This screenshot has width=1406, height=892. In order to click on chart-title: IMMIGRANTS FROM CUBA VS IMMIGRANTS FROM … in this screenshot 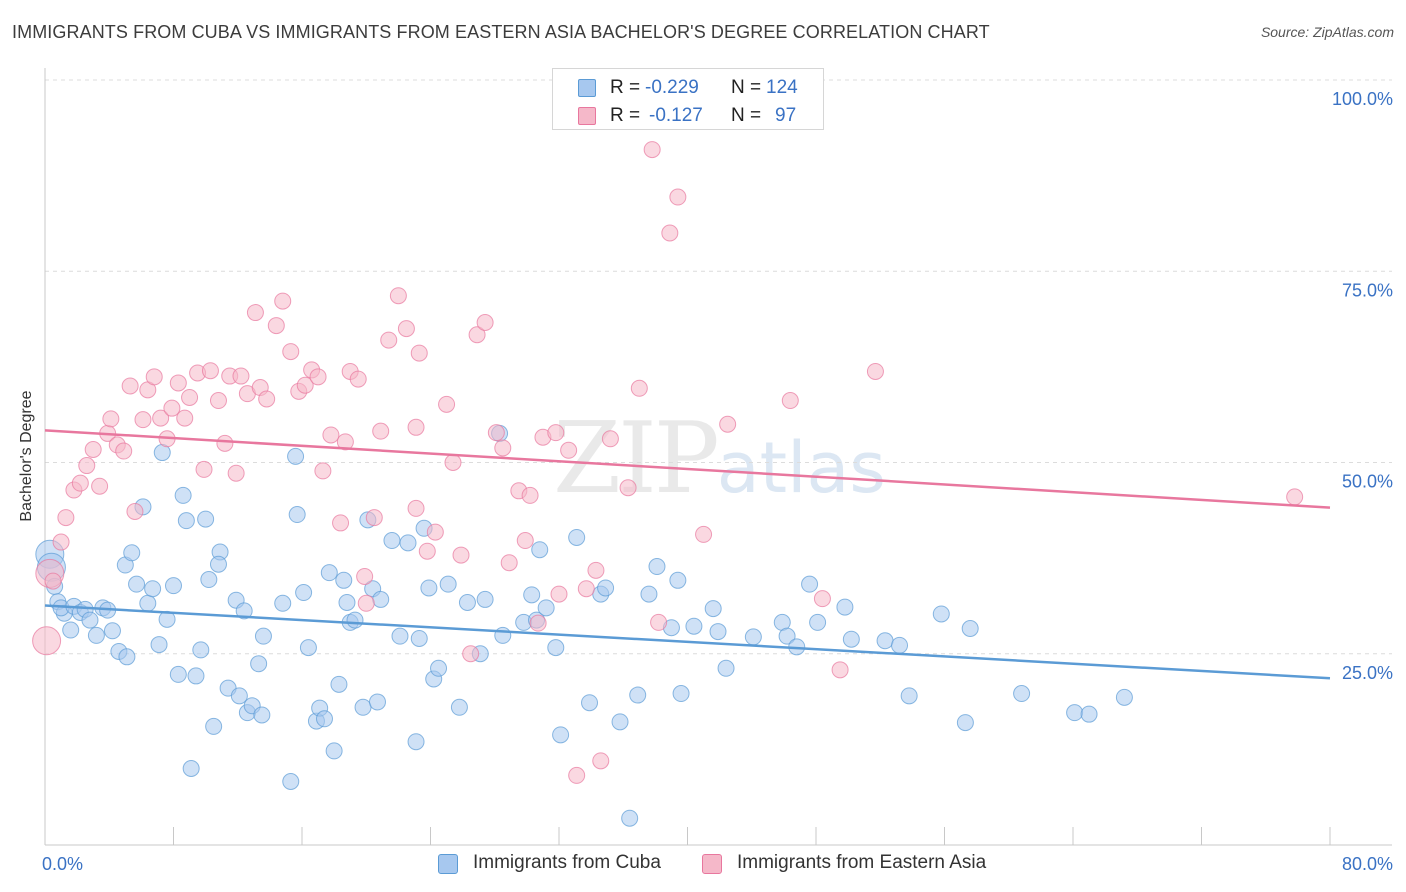, I will do `click(501, 32)`.